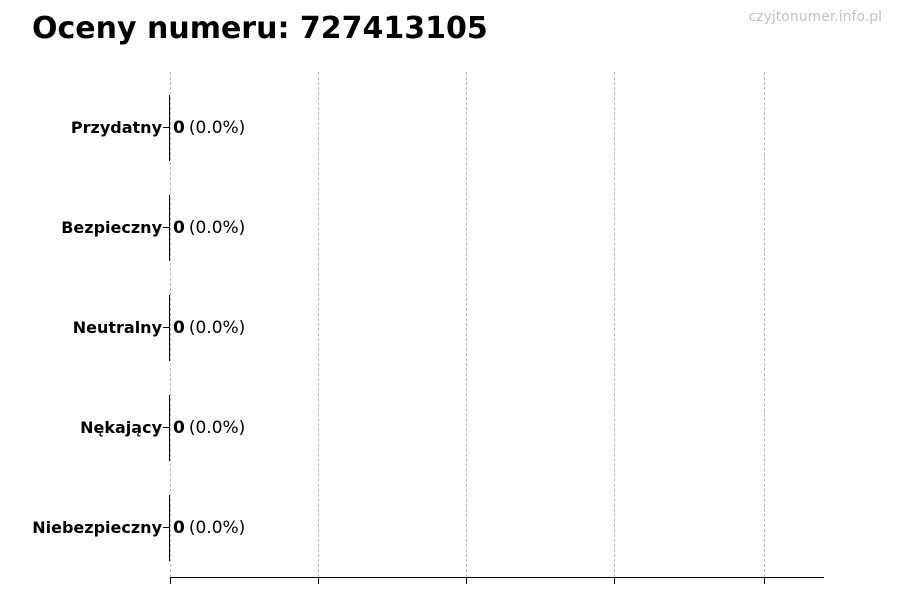 The image size is (900, 600). What do you see at coordinates (116, 127) in the screenshot?
I see `y-axis-label: Przydatny` at bounding box center [116, 127].